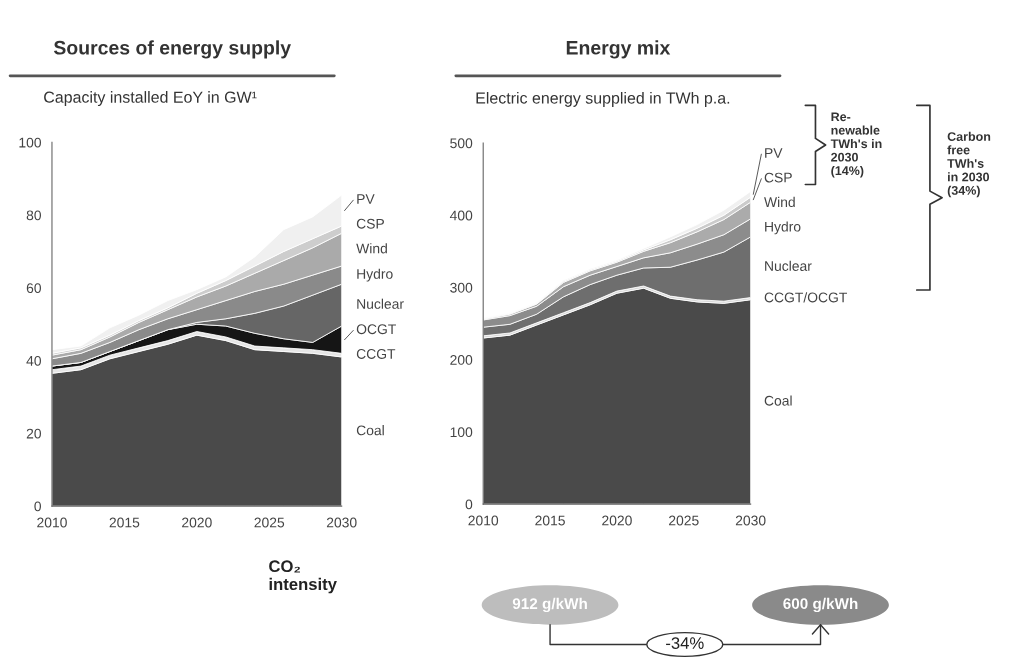 This screenshot has height=659, width=1013. What do you see at coordinates (461, 143) in the screenshot?
I see `y-tick-label: 500` at bounding box center [461, 143].